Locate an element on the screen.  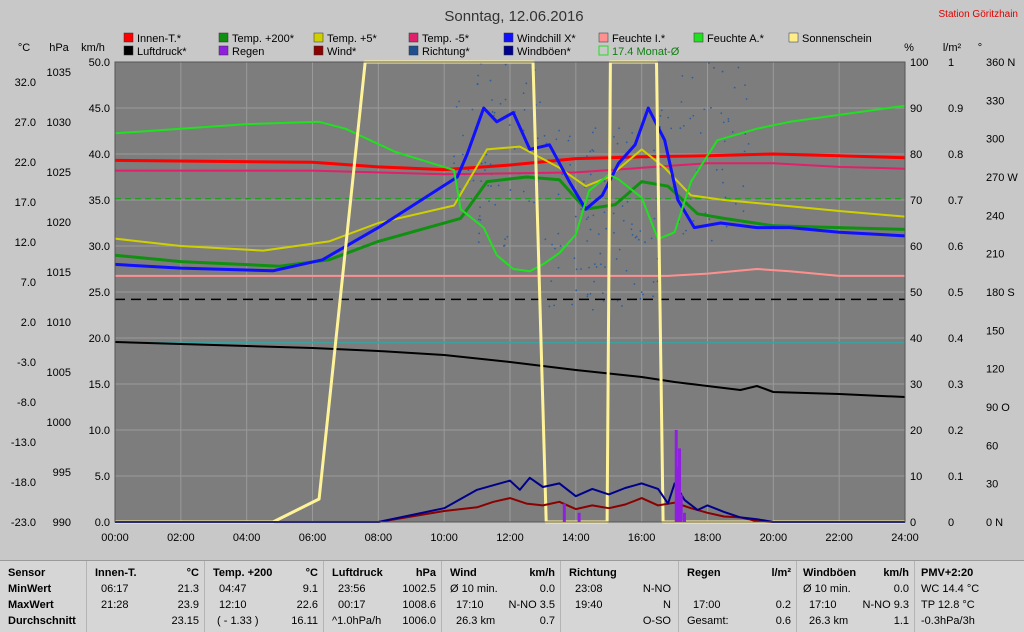
station-name: Station Göritzhain is located at coordinates (979, 14).